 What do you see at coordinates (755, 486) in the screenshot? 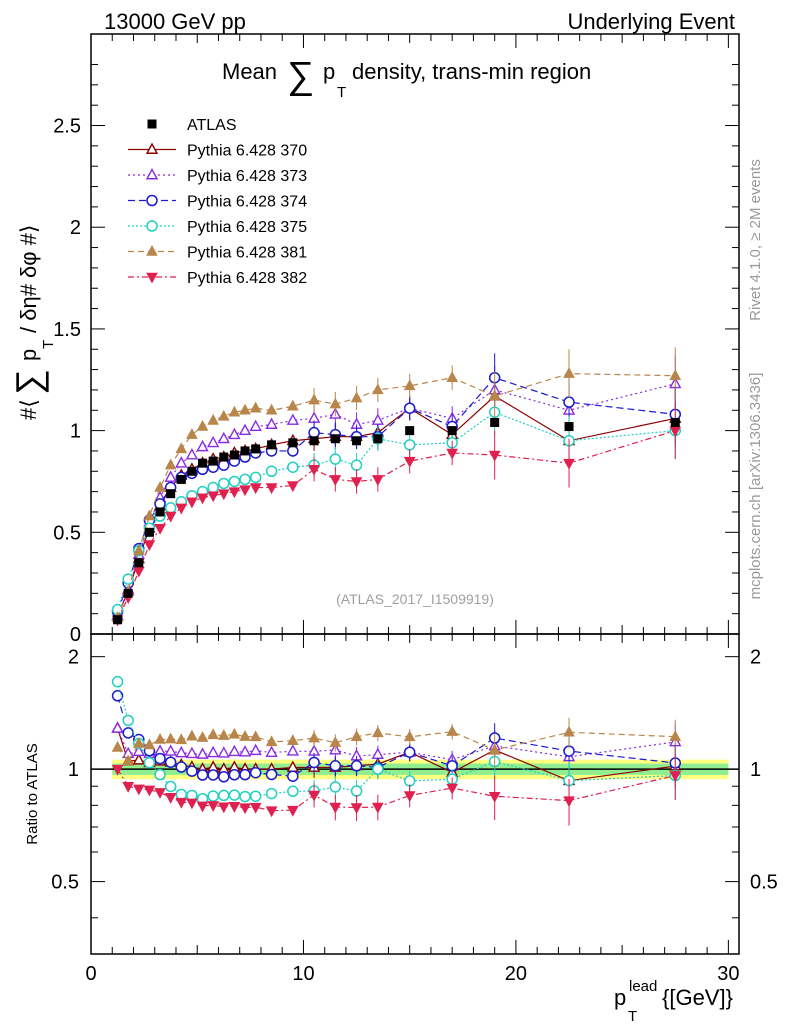
I see `mcplots-label: mcplots.cern.ch [arXiv:1306.3436]` at bounding box center [755, 486].